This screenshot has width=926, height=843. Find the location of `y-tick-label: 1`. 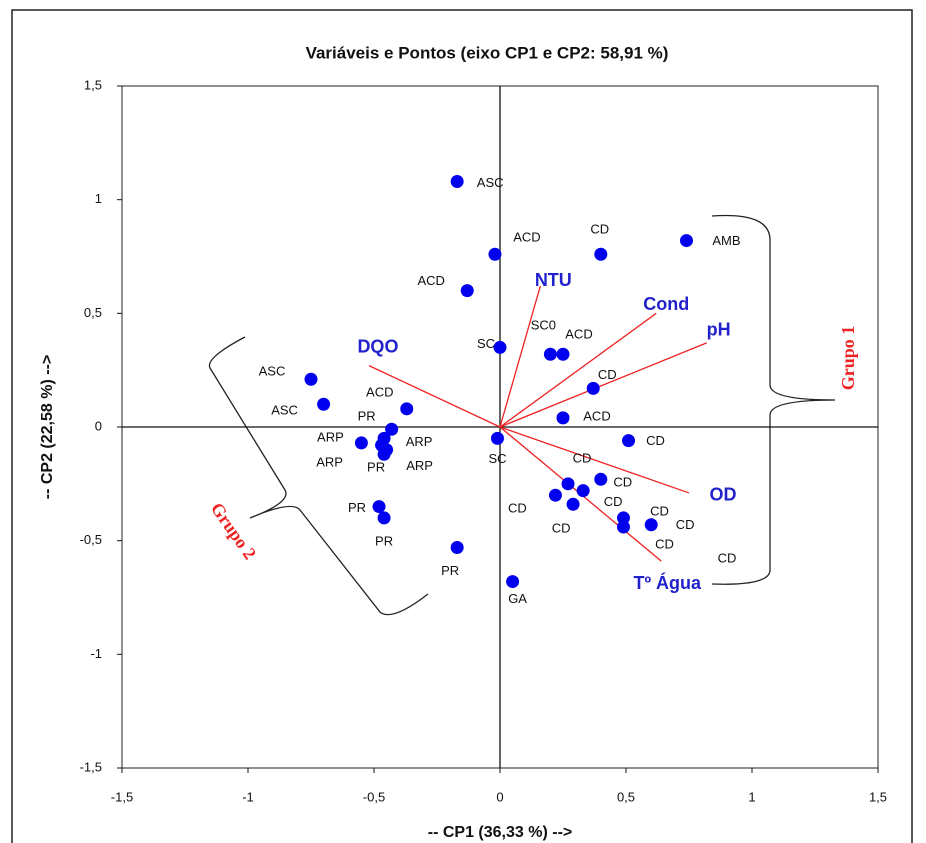

y-tick-label: 1 is located at coordinates (98, 198).